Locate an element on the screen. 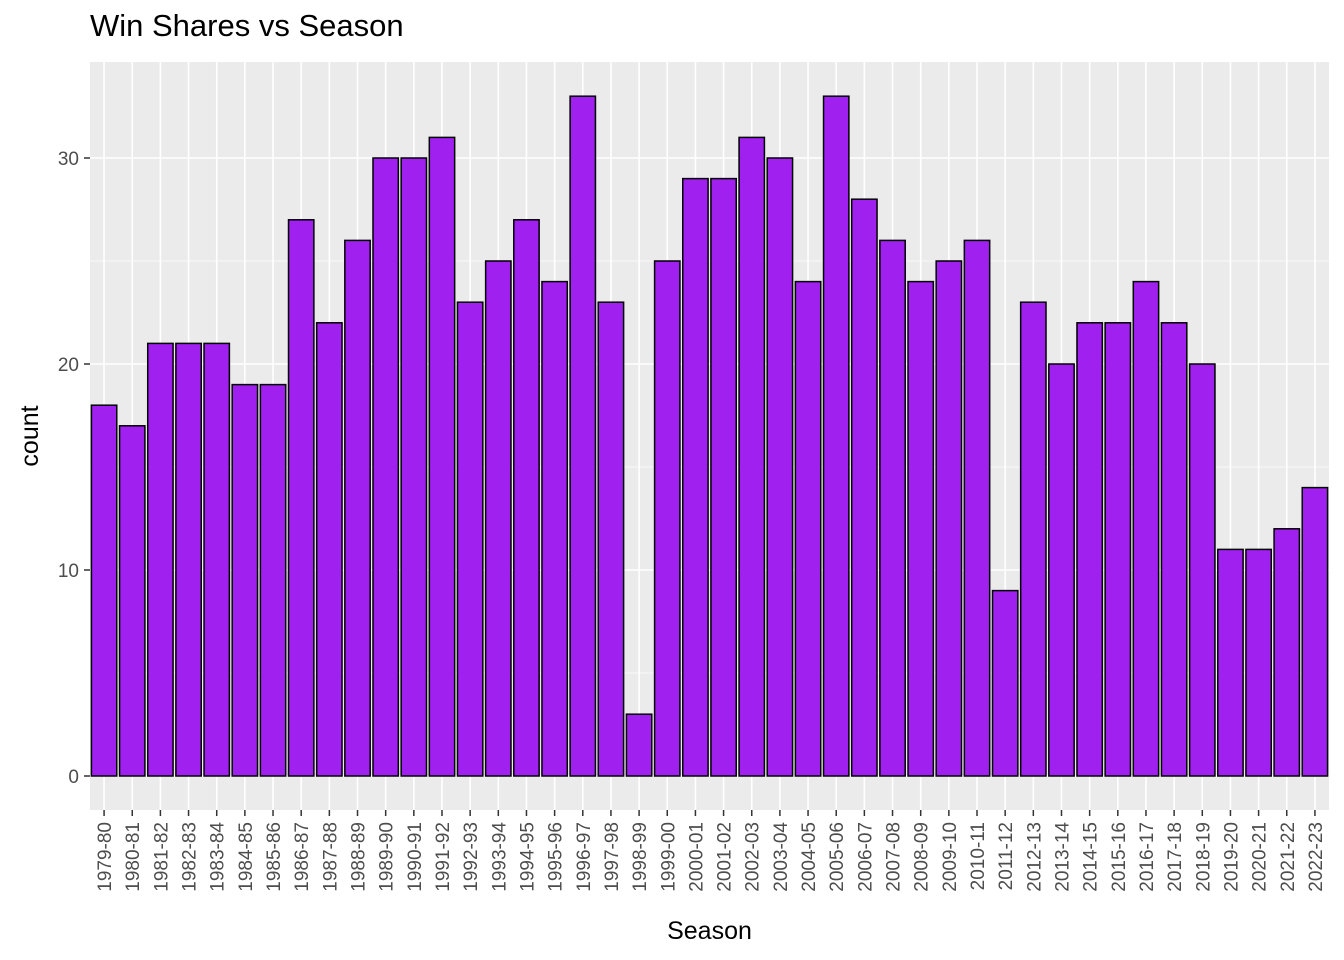 The width and height of the screenshot is (1344, 960). x-tick-label: 1981-82 is located at coordinates (161, 857).